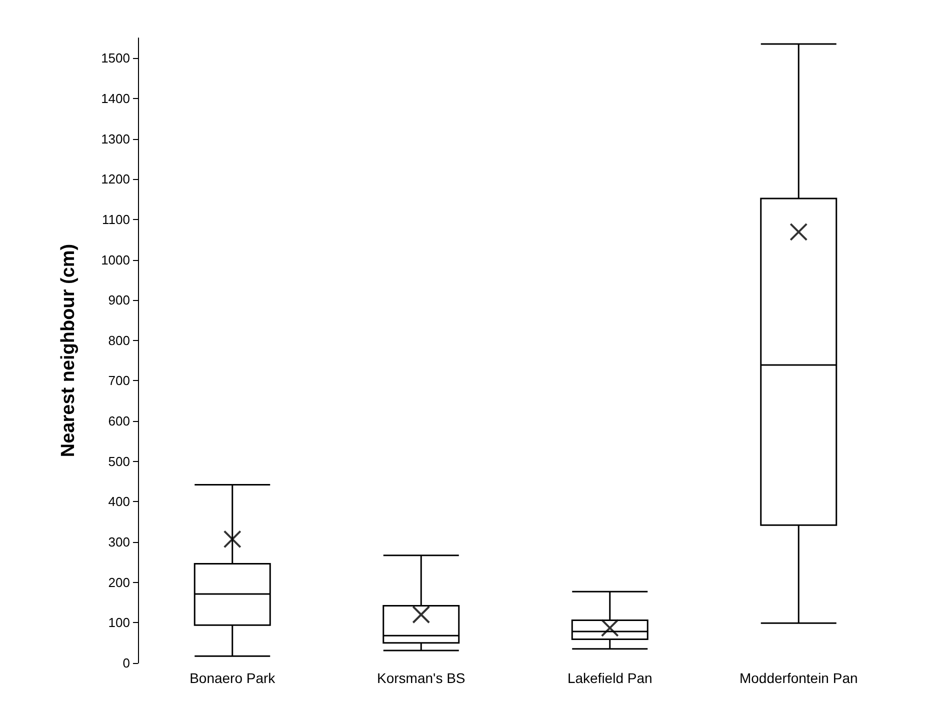 This screenshot has height=721, width=941. What do you see at coordinates (115, 58) in the screenshot?
I see `y-tick-label: 1500` at bounding box center [115, 58].